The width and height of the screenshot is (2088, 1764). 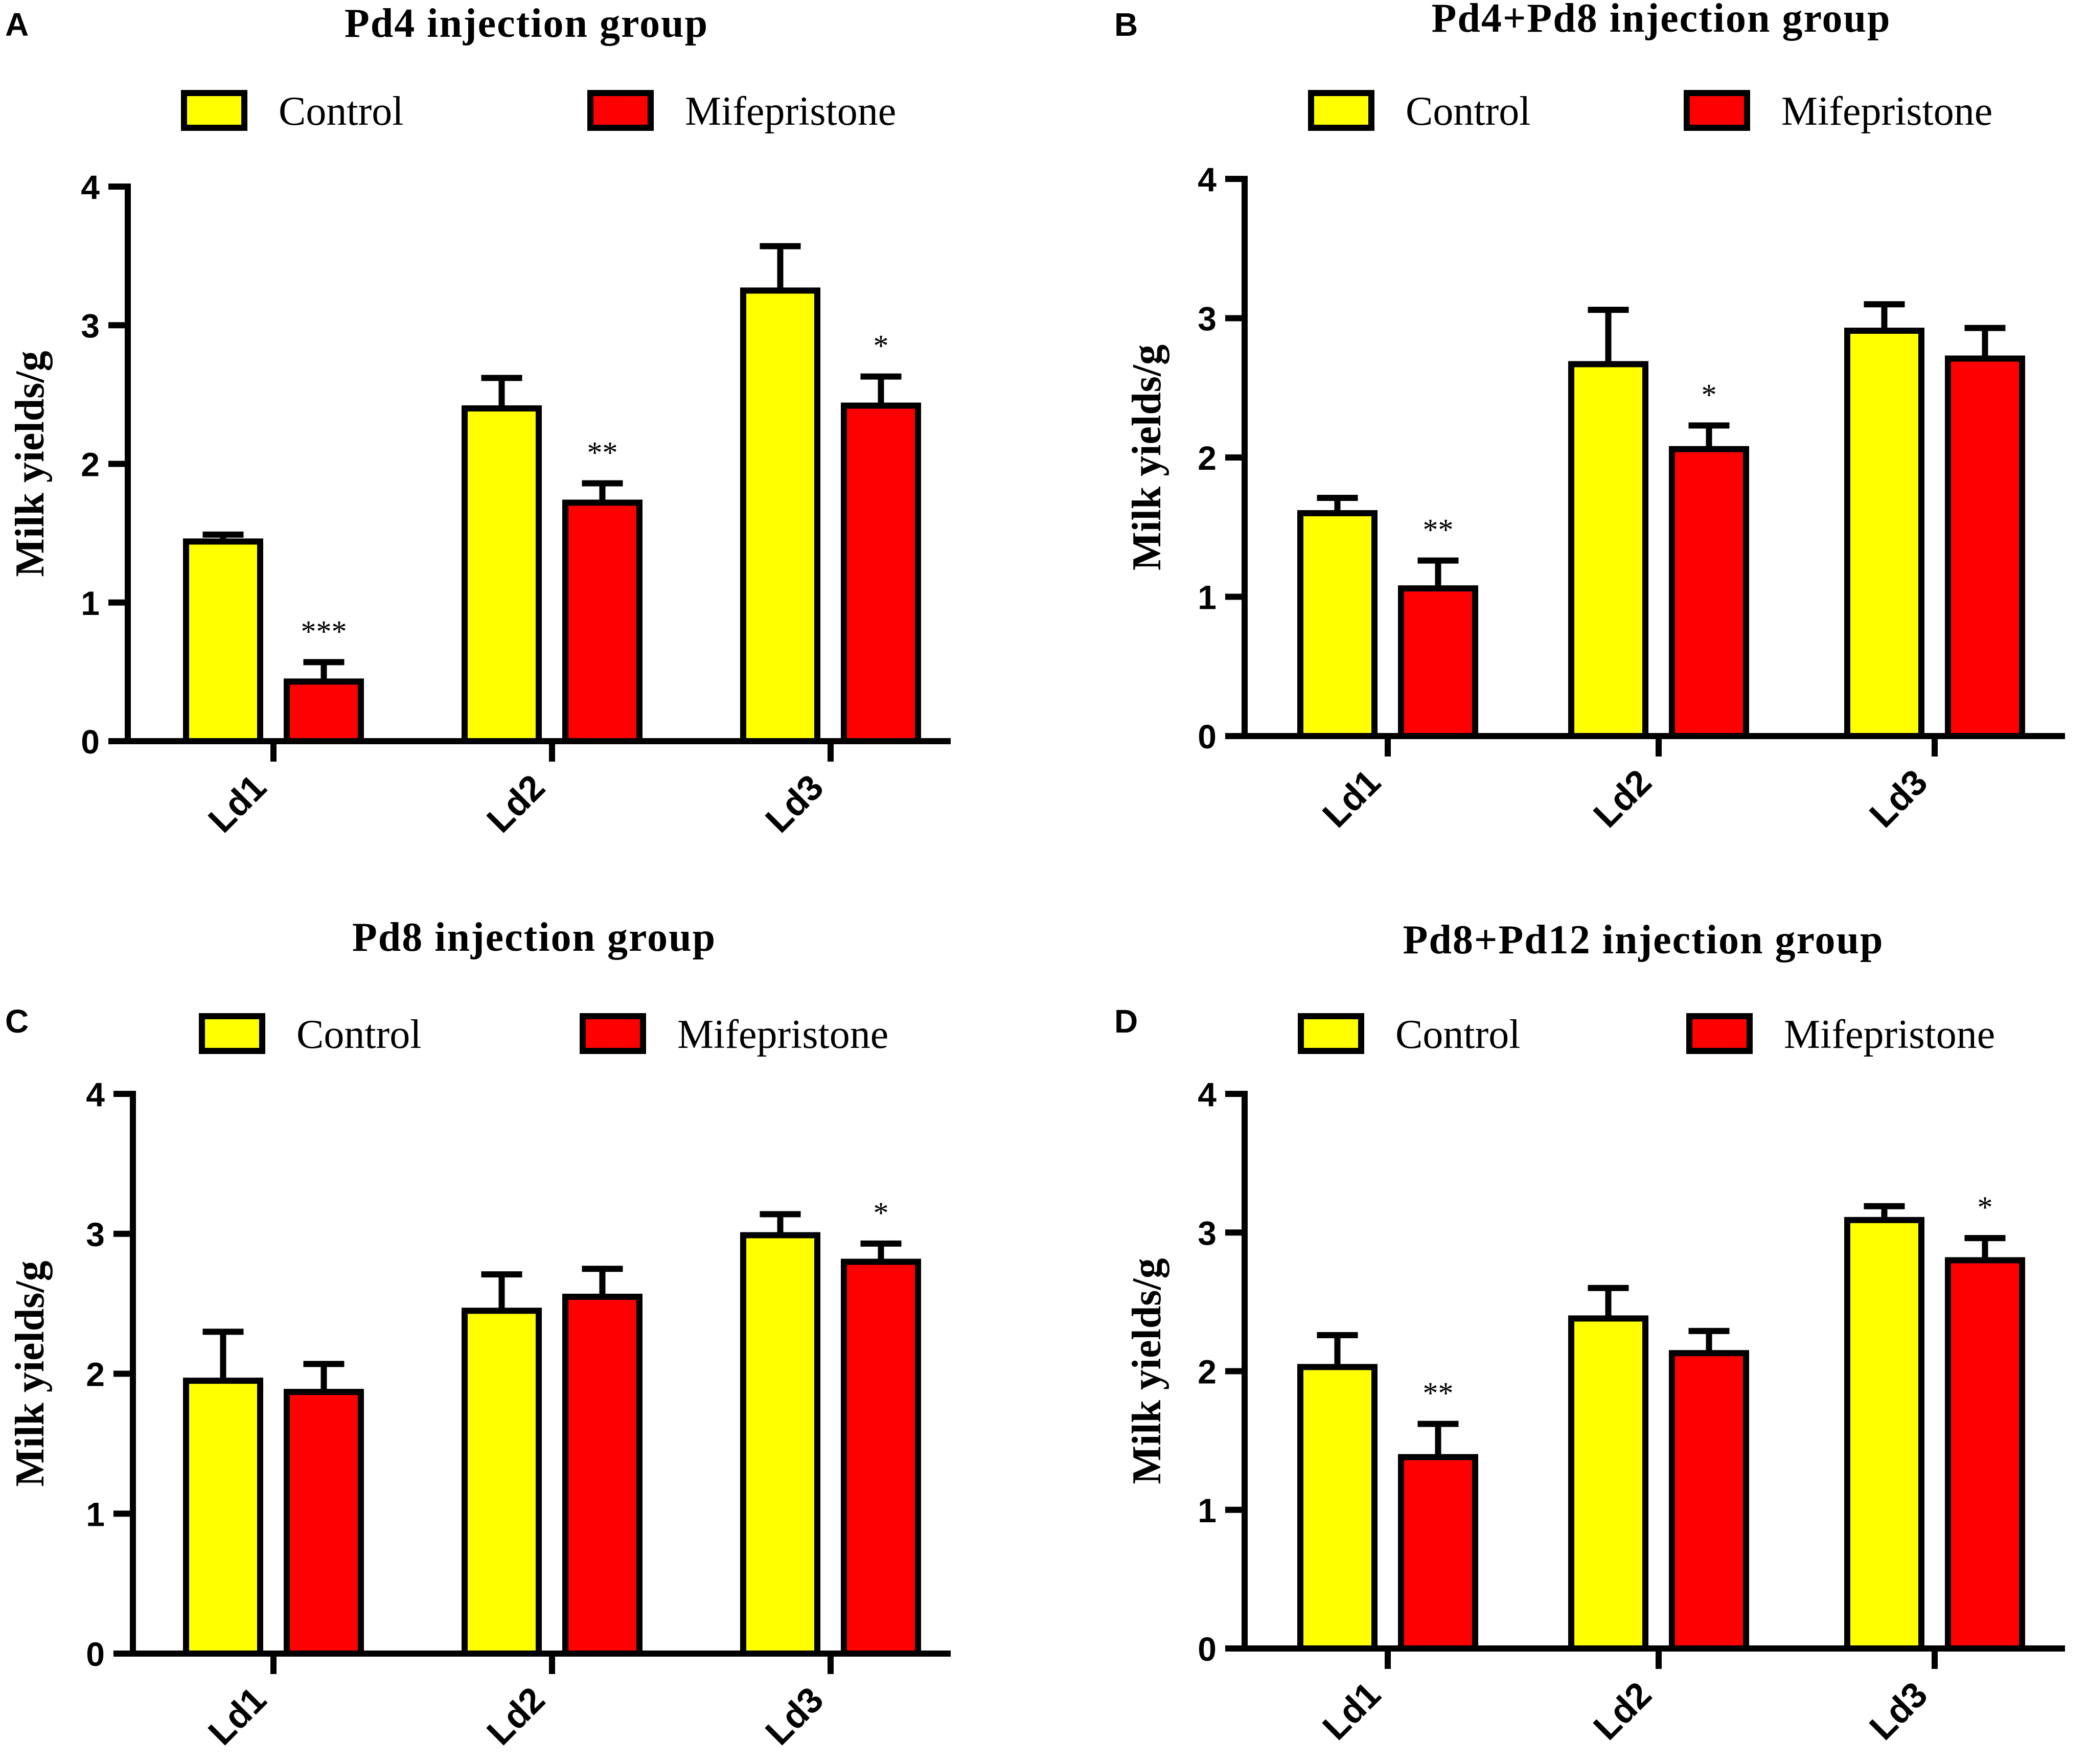 I want to click on panel-letter: B, so click(x=1126, y=25).